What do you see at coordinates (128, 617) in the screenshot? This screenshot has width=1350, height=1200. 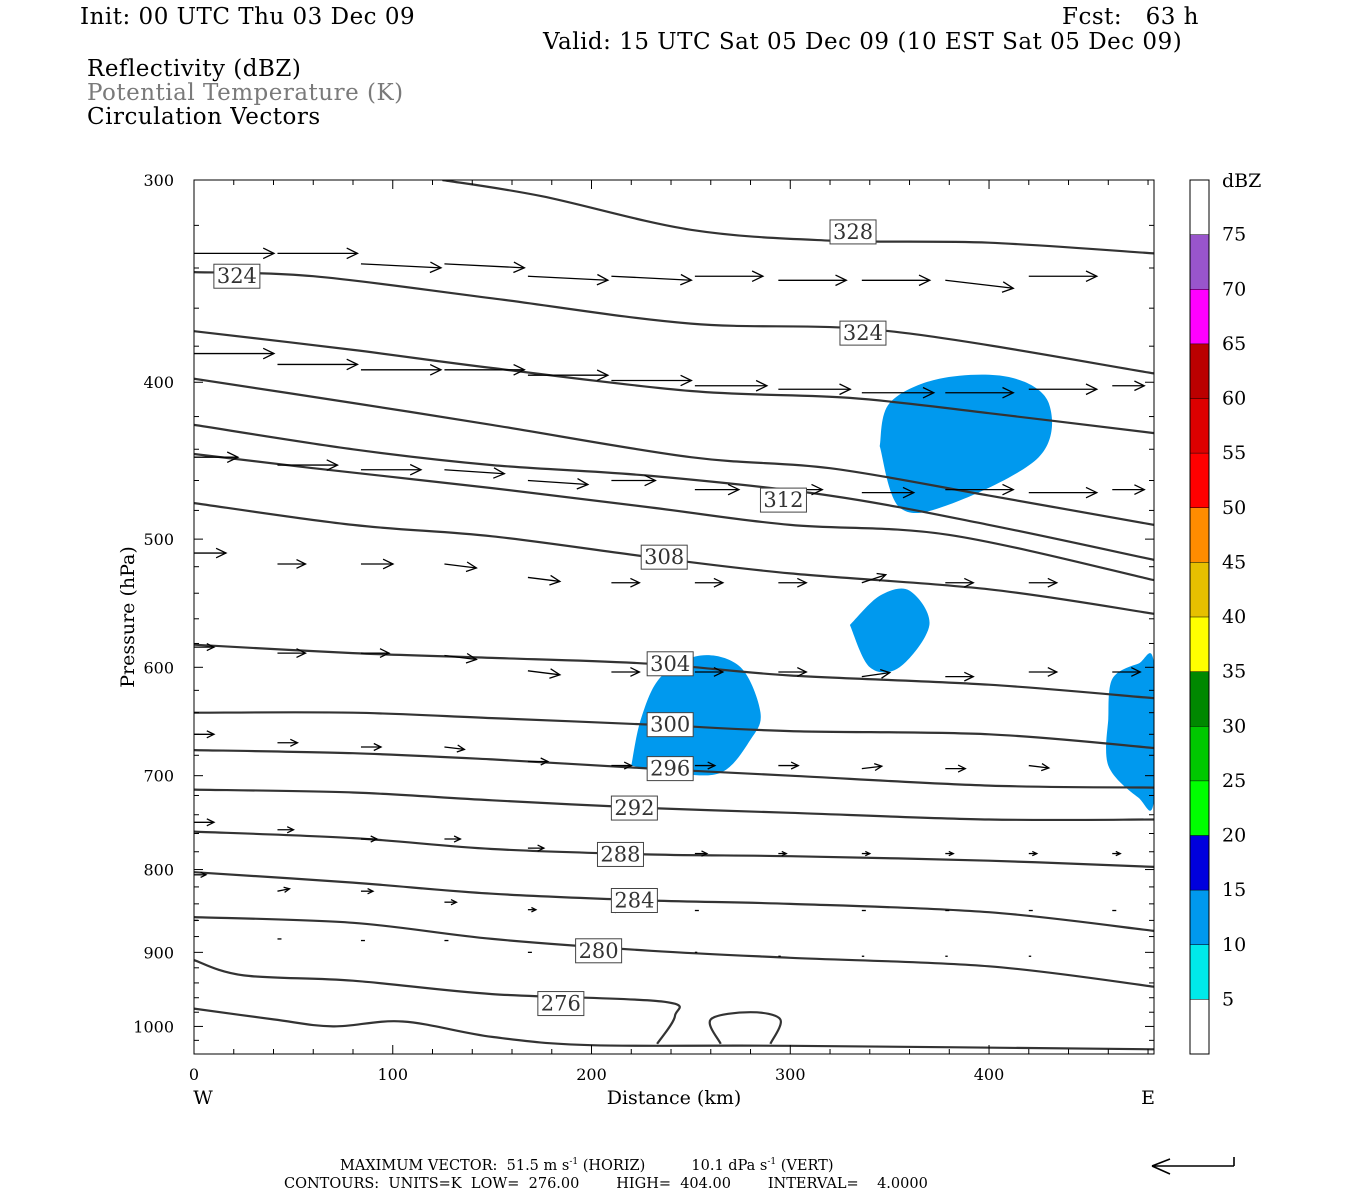 I see `y-axis-label: Pressure (hPa)` at bounding box center [128, 617].